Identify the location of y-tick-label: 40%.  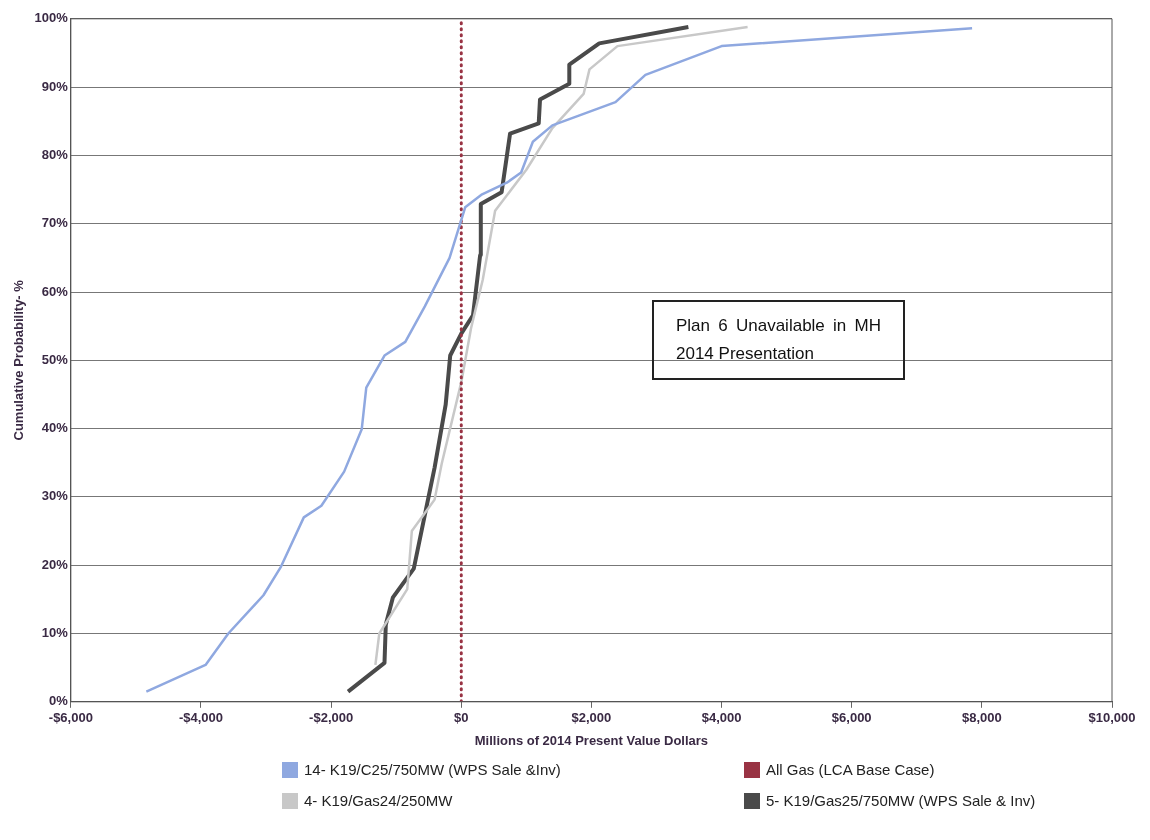
(55, 428).